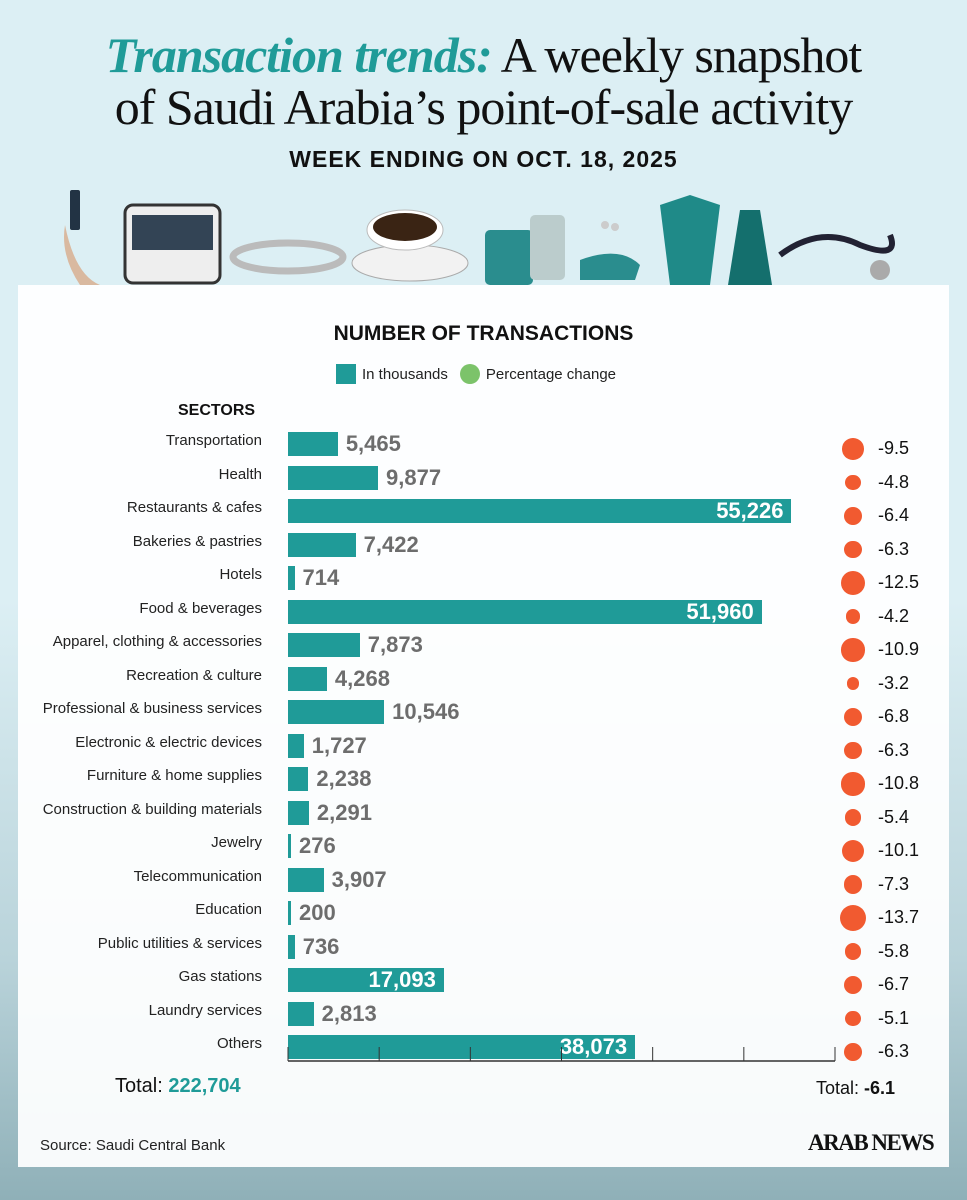  I want to click on category-label: Laundry services, so click(205, 1010).